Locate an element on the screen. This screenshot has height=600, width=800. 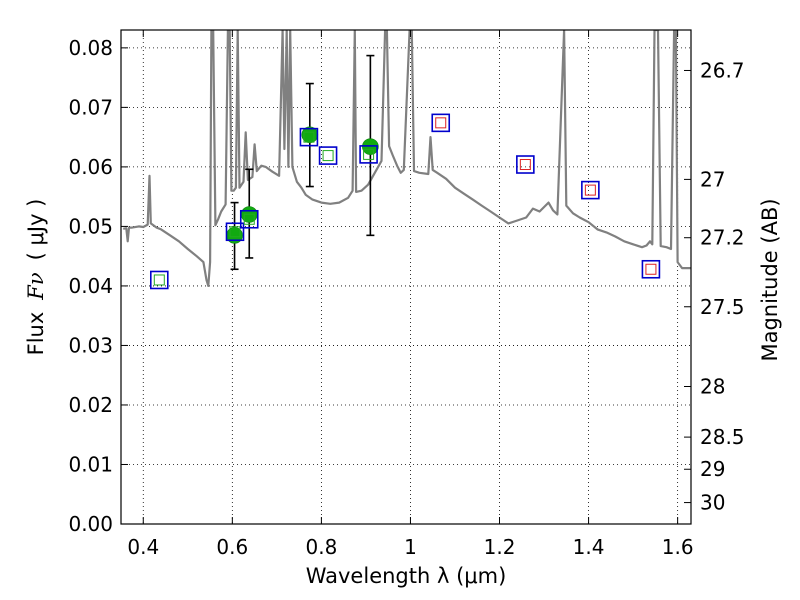
y-tick-label: 0.05 is located at coordinates (90, 226).